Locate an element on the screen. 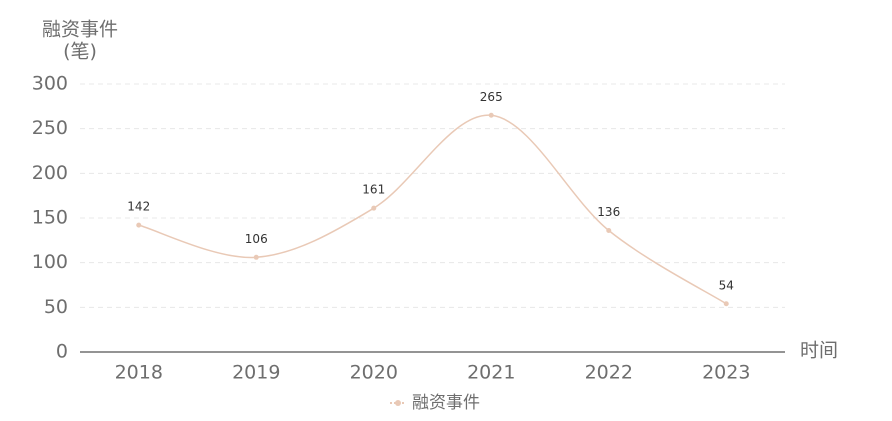 The height and width of the screenshot is (421, 892). data-label: 142 is located at coordinates (138, 207).